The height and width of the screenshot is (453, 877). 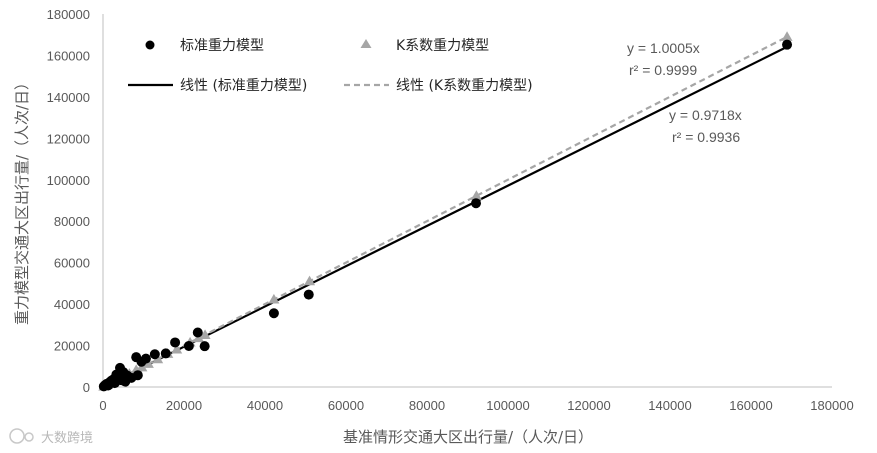 I want to click on x-tick-label: 180000, so click(x=831, y=405).